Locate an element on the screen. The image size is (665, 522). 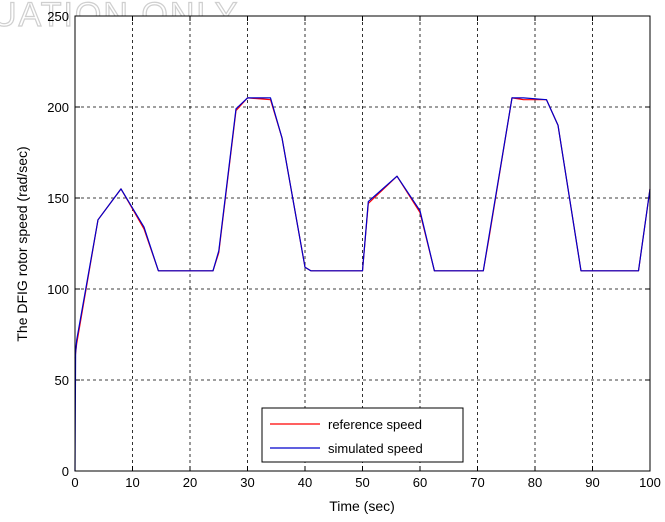
legend-box is located at coordinates (362, 435).